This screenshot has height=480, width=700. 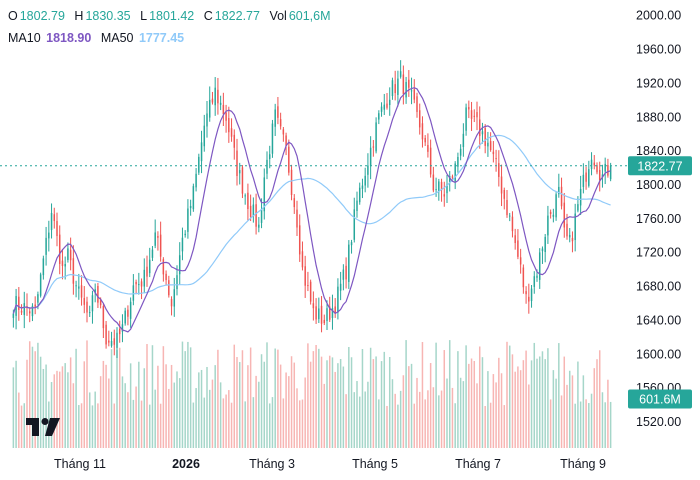 What do you see at coordinates (658, 287) in the screenshot?
I see `y-tick-label: 1680.00` at bounding box center [658, 287].